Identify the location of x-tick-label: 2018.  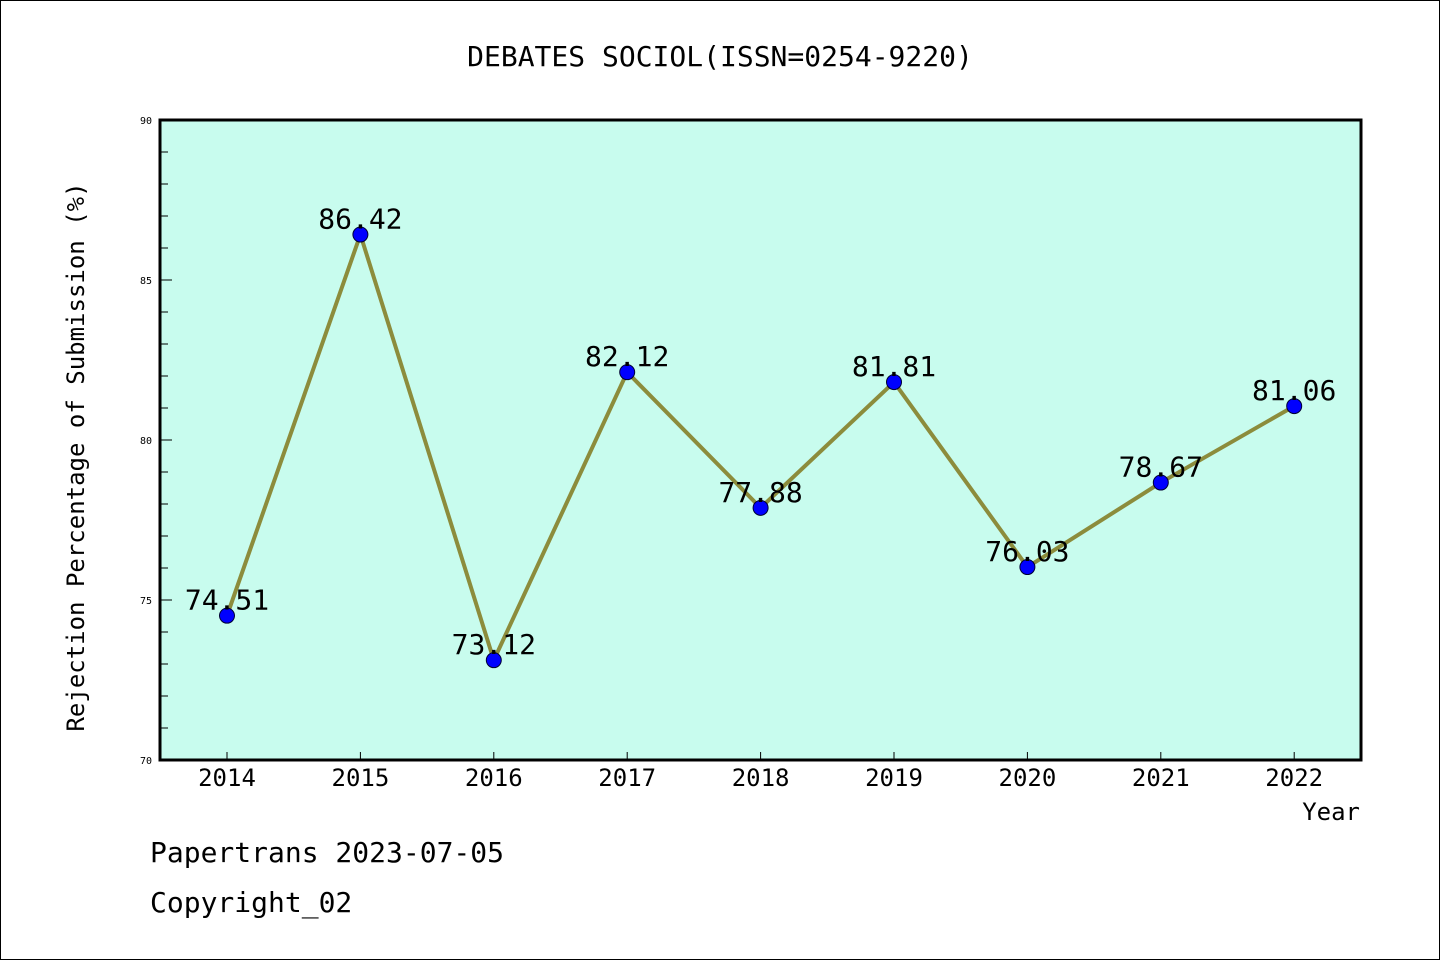
(761, 778).